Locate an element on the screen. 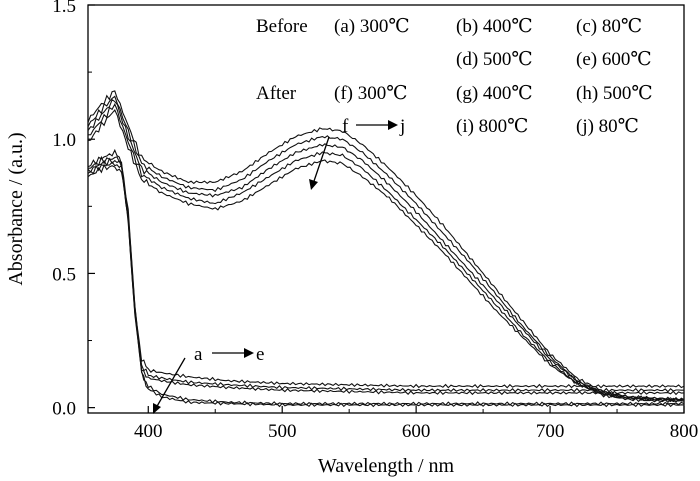  annotation-fj-diagonal-arrowhead is located at coordinates (313, 184).